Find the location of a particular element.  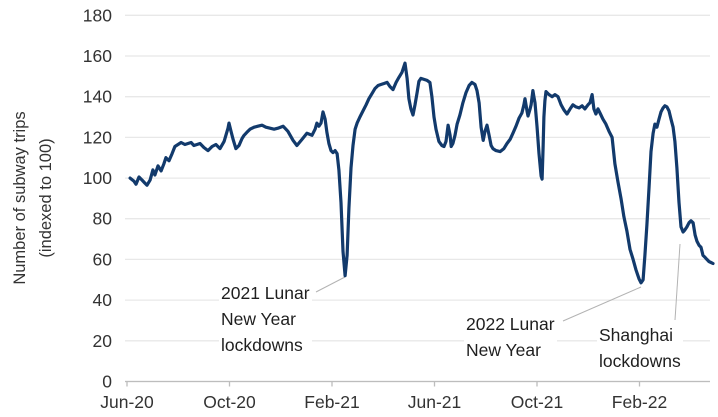

x-tick-label: Feb-21 is located at coordinates (331, 402).